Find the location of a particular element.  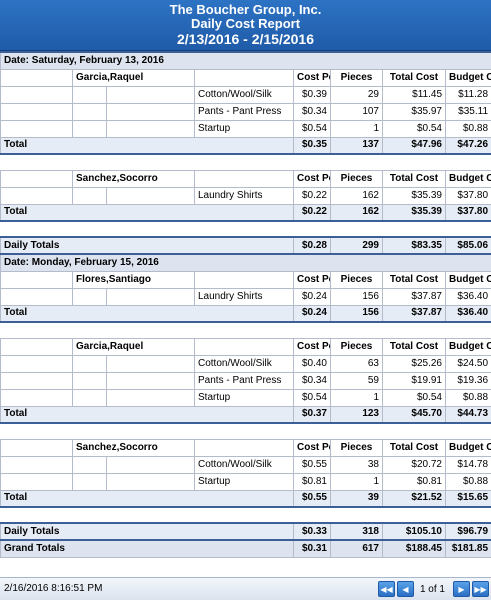

cost-per-piece-cell: $0.81 is located at coordinates (312, 481).